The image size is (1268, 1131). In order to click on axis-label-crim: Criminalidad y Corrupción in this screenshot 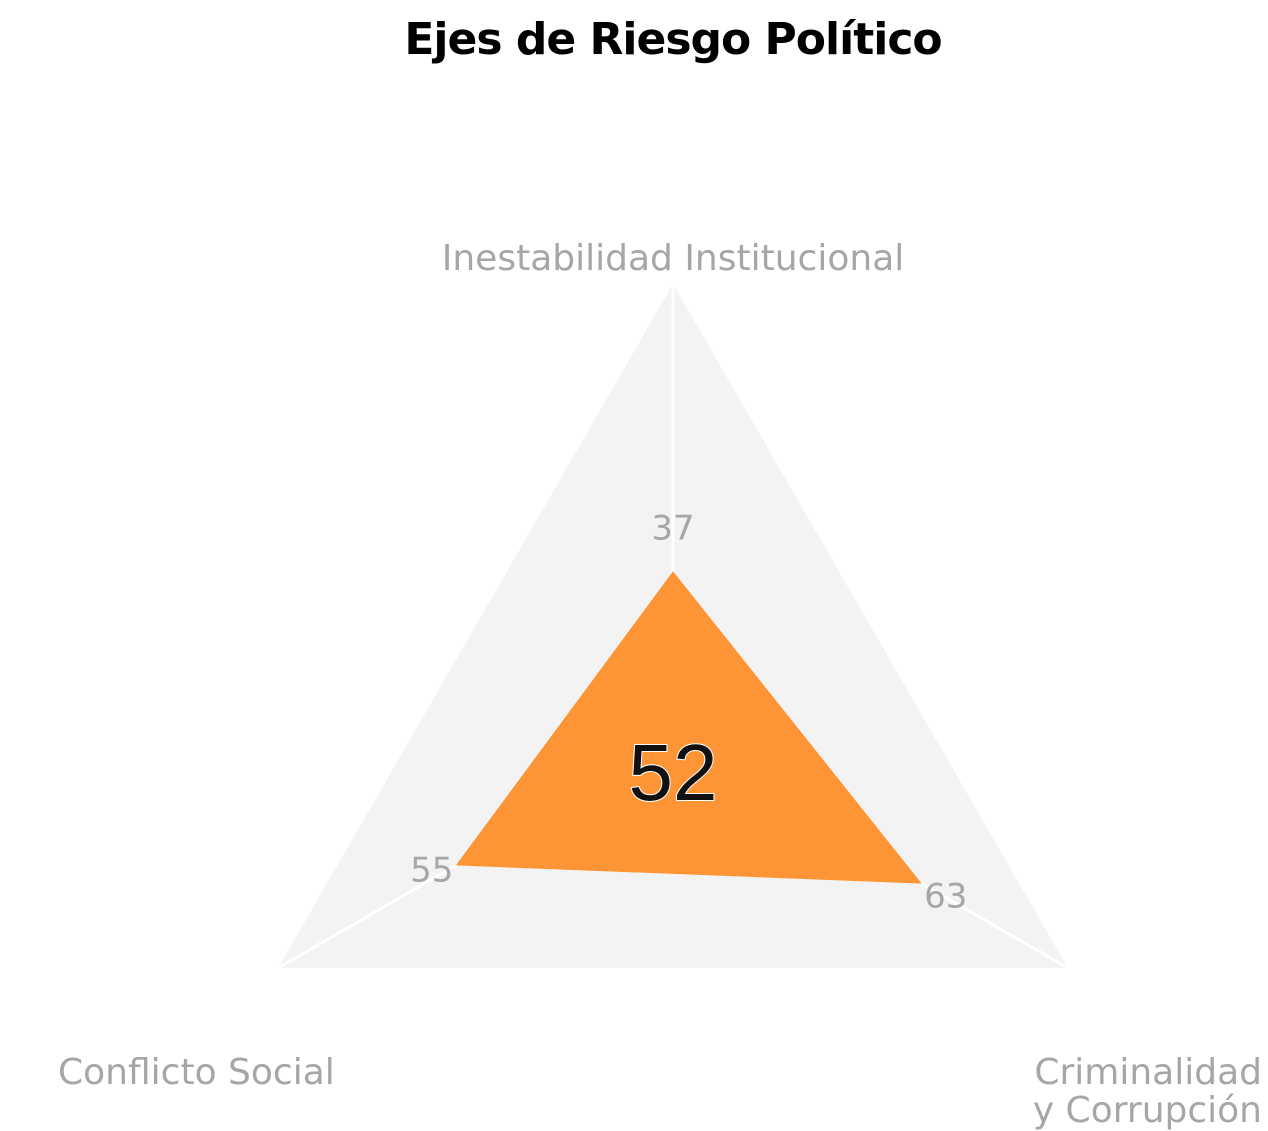, I will do `click(1147, 1091)`.